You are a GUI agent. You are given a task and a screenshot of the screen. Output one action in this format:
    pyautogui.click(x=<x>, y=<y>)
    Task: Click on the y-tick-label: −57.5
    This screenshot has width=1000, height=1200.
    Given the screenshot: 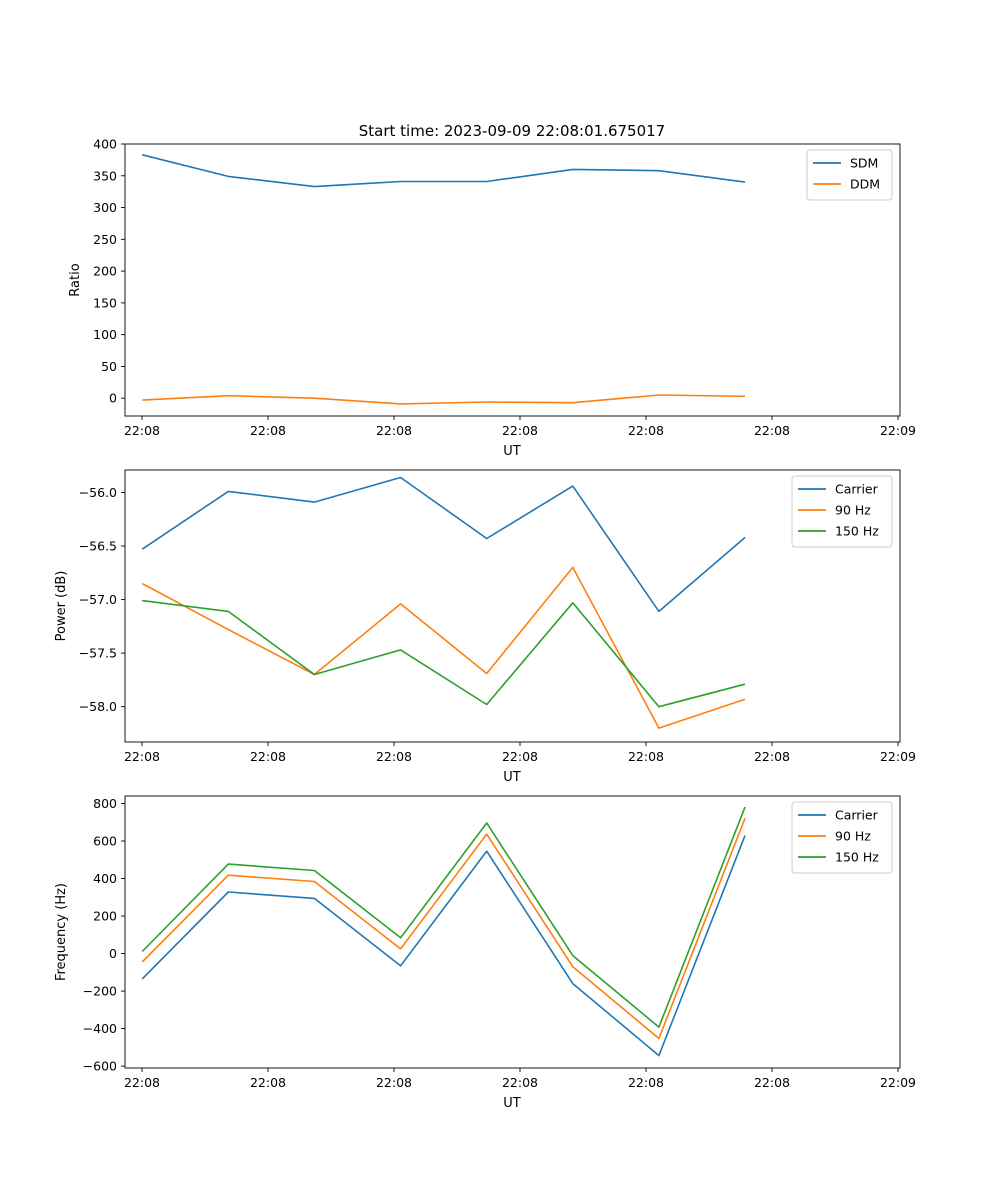 What is the action you would take?
    pyautogui.click(x=98, y=653)
    